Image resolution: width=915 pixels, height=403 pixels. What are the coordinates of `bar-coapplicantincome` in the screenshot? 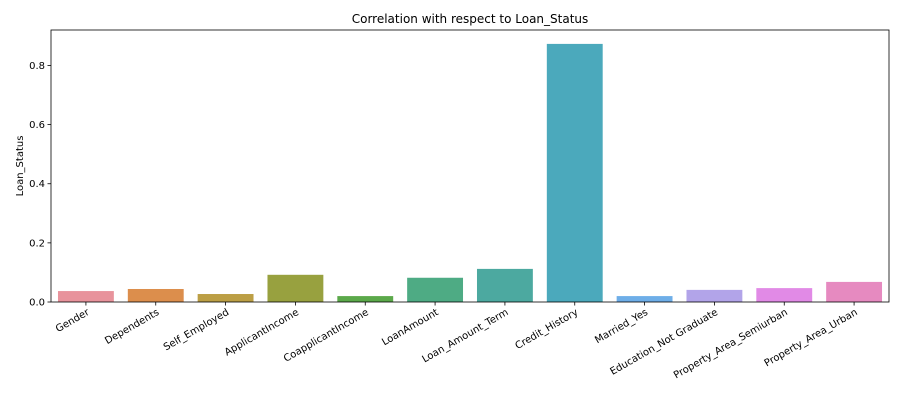 It's located at (365, 299).